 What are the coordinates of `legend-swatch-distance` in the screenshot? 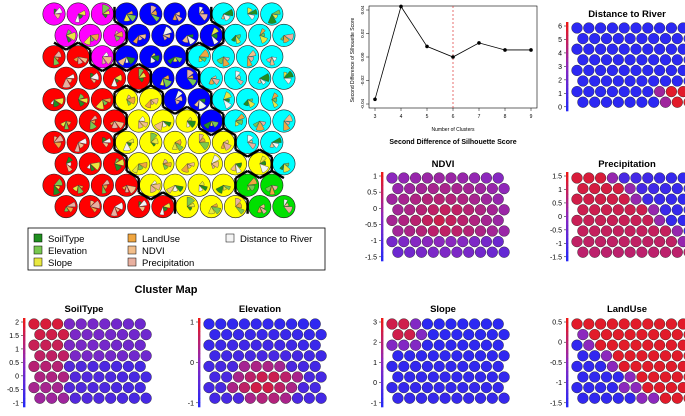 It's located at (230, 238).